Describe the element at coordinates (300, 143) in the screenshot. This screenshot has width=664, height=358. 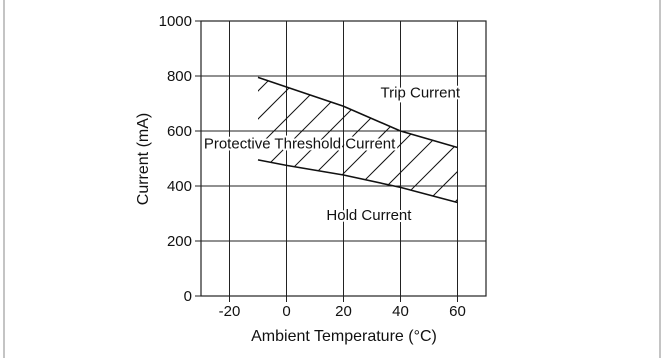
I see `protective-threshold-current-label: Protective Threshold Current` at that location.